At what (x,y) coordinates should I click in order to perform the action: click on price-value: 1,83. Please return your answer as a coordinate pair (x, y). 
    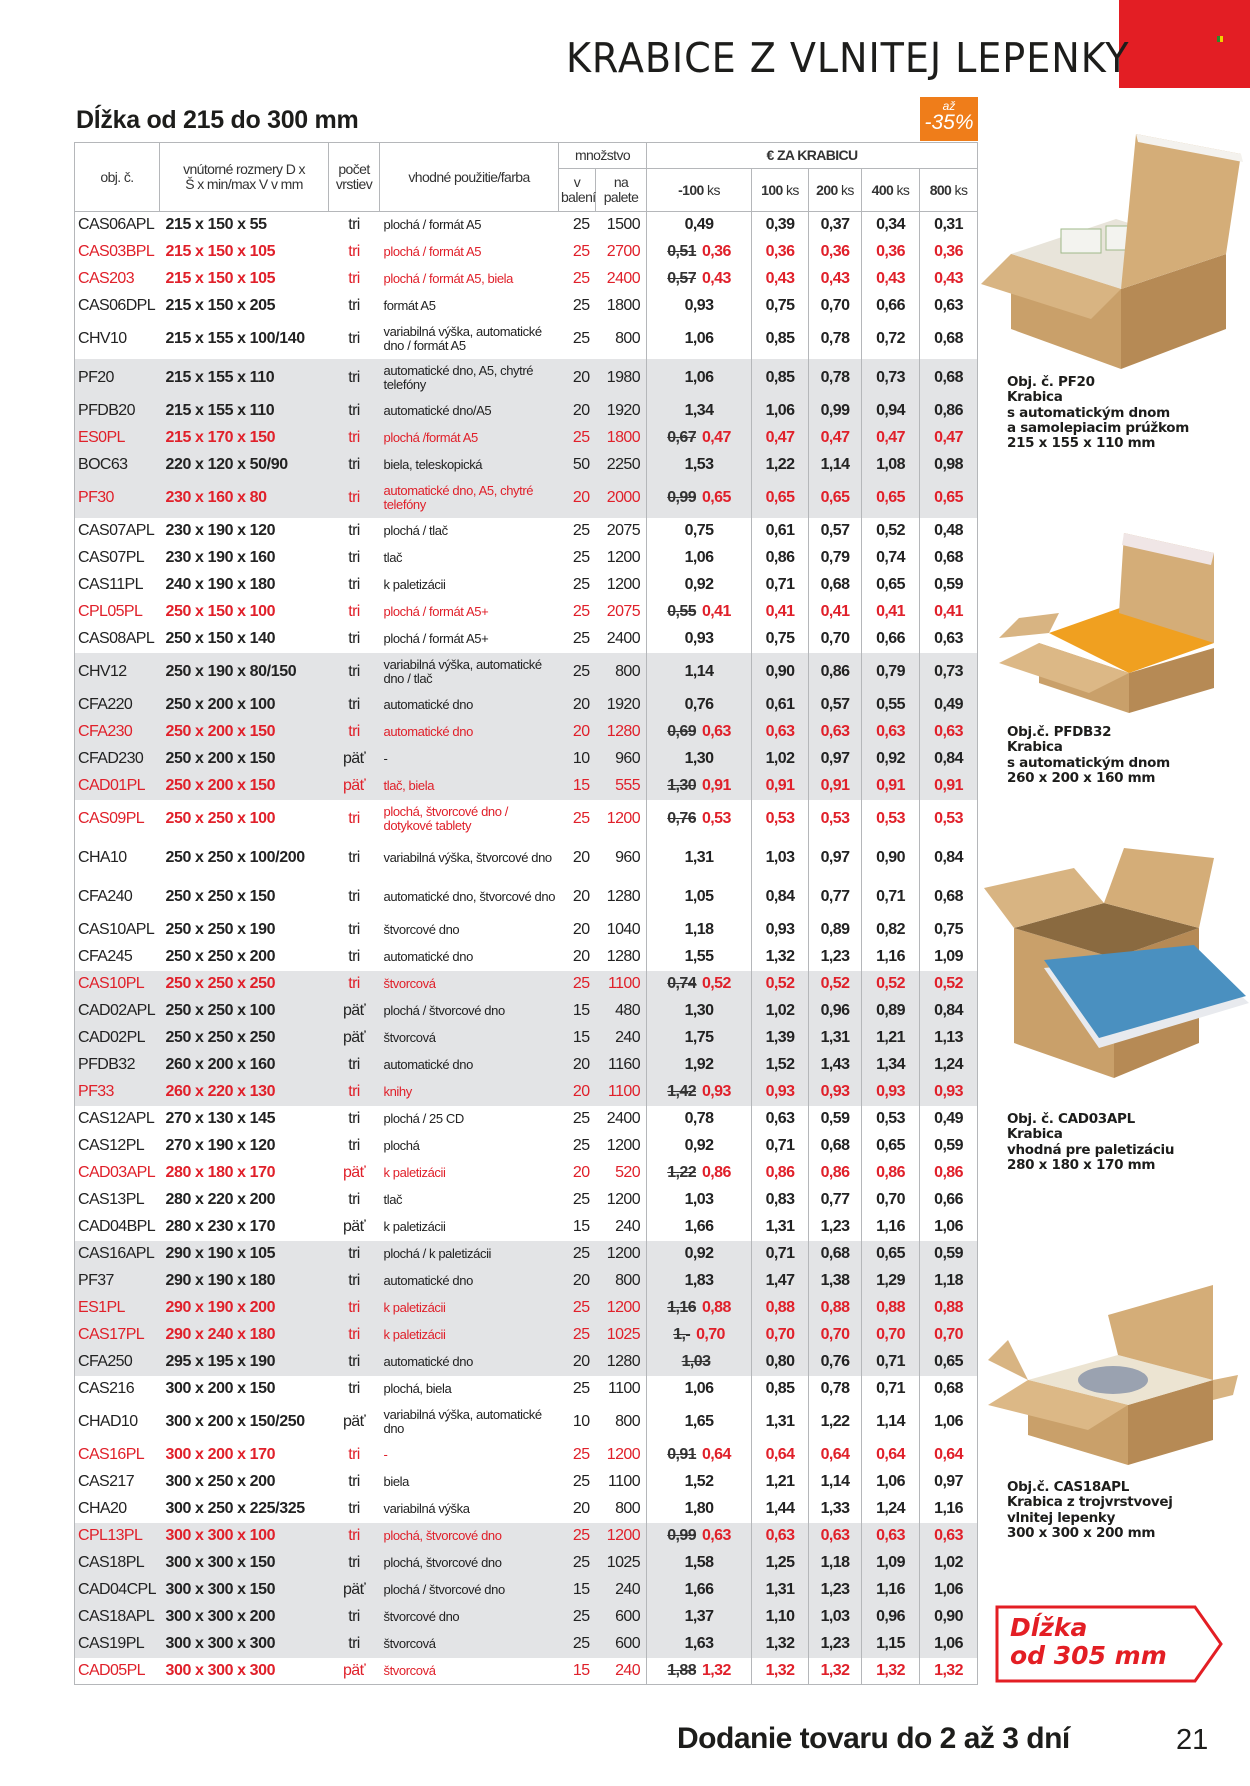
    Looking at the image, I should click on (699, 1280).